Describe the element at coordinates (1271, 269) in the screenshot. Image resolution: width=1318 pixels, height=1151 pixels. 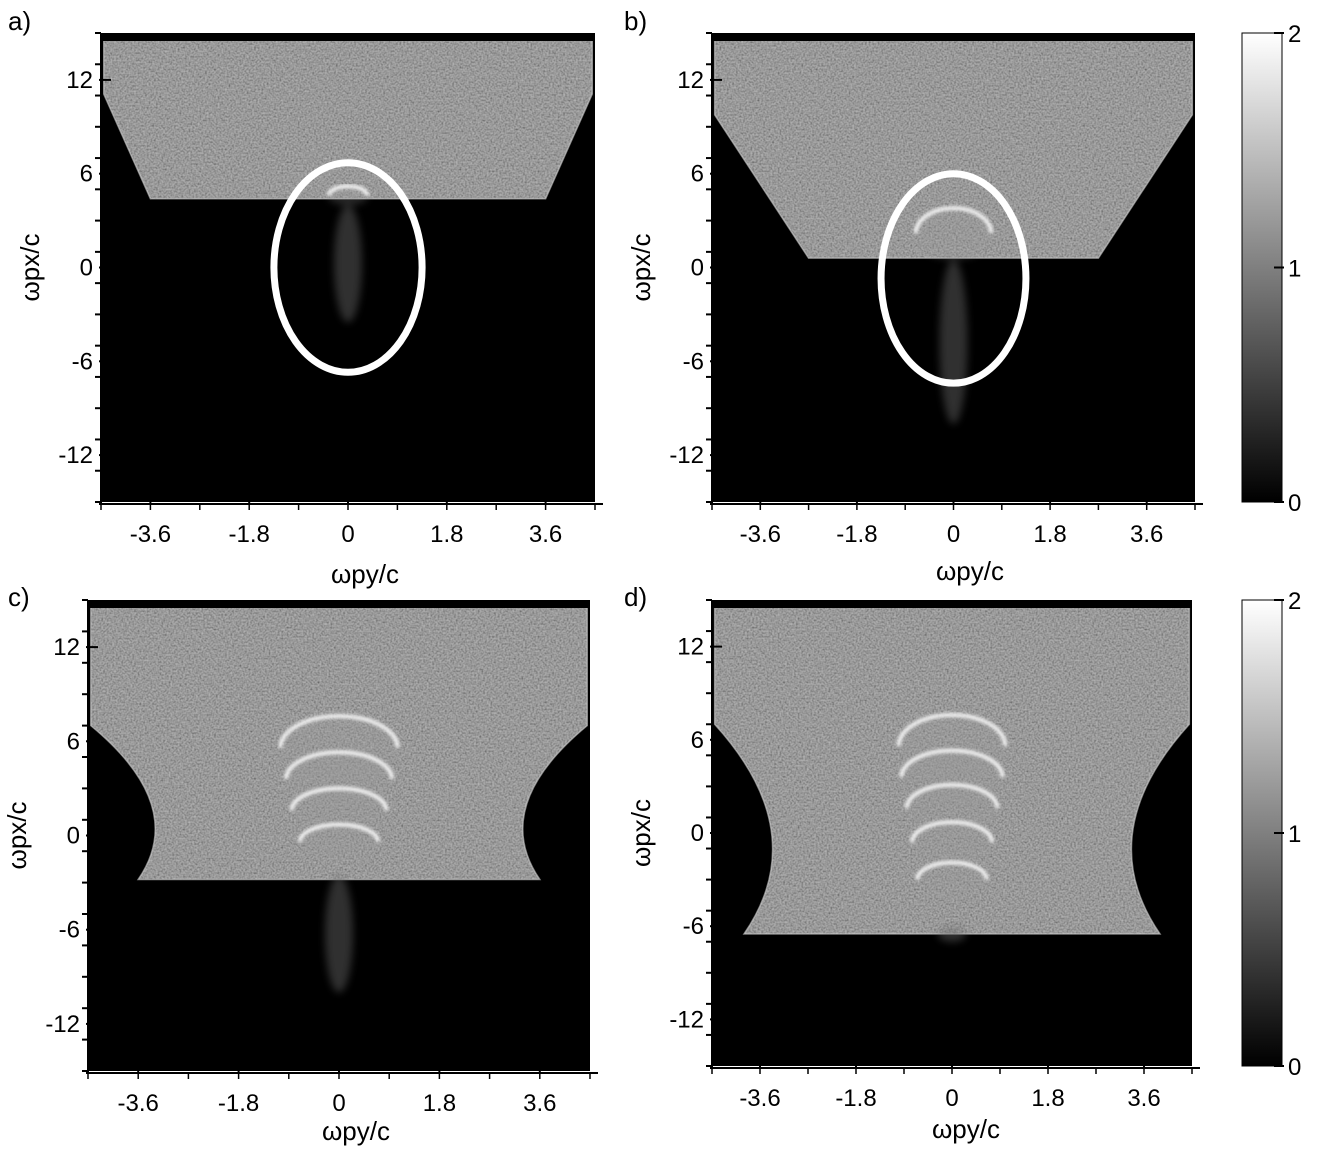
I see `colorbar-1: 2 1 0` at that location.